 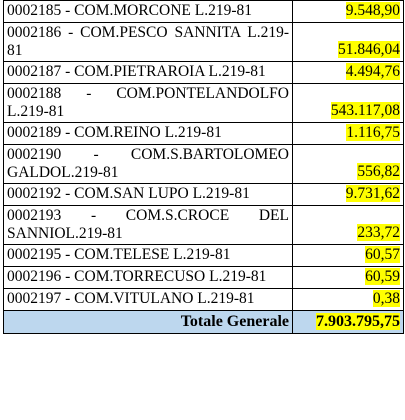 I want to click on amount: 543.117,08, so click(x=365, y=110).